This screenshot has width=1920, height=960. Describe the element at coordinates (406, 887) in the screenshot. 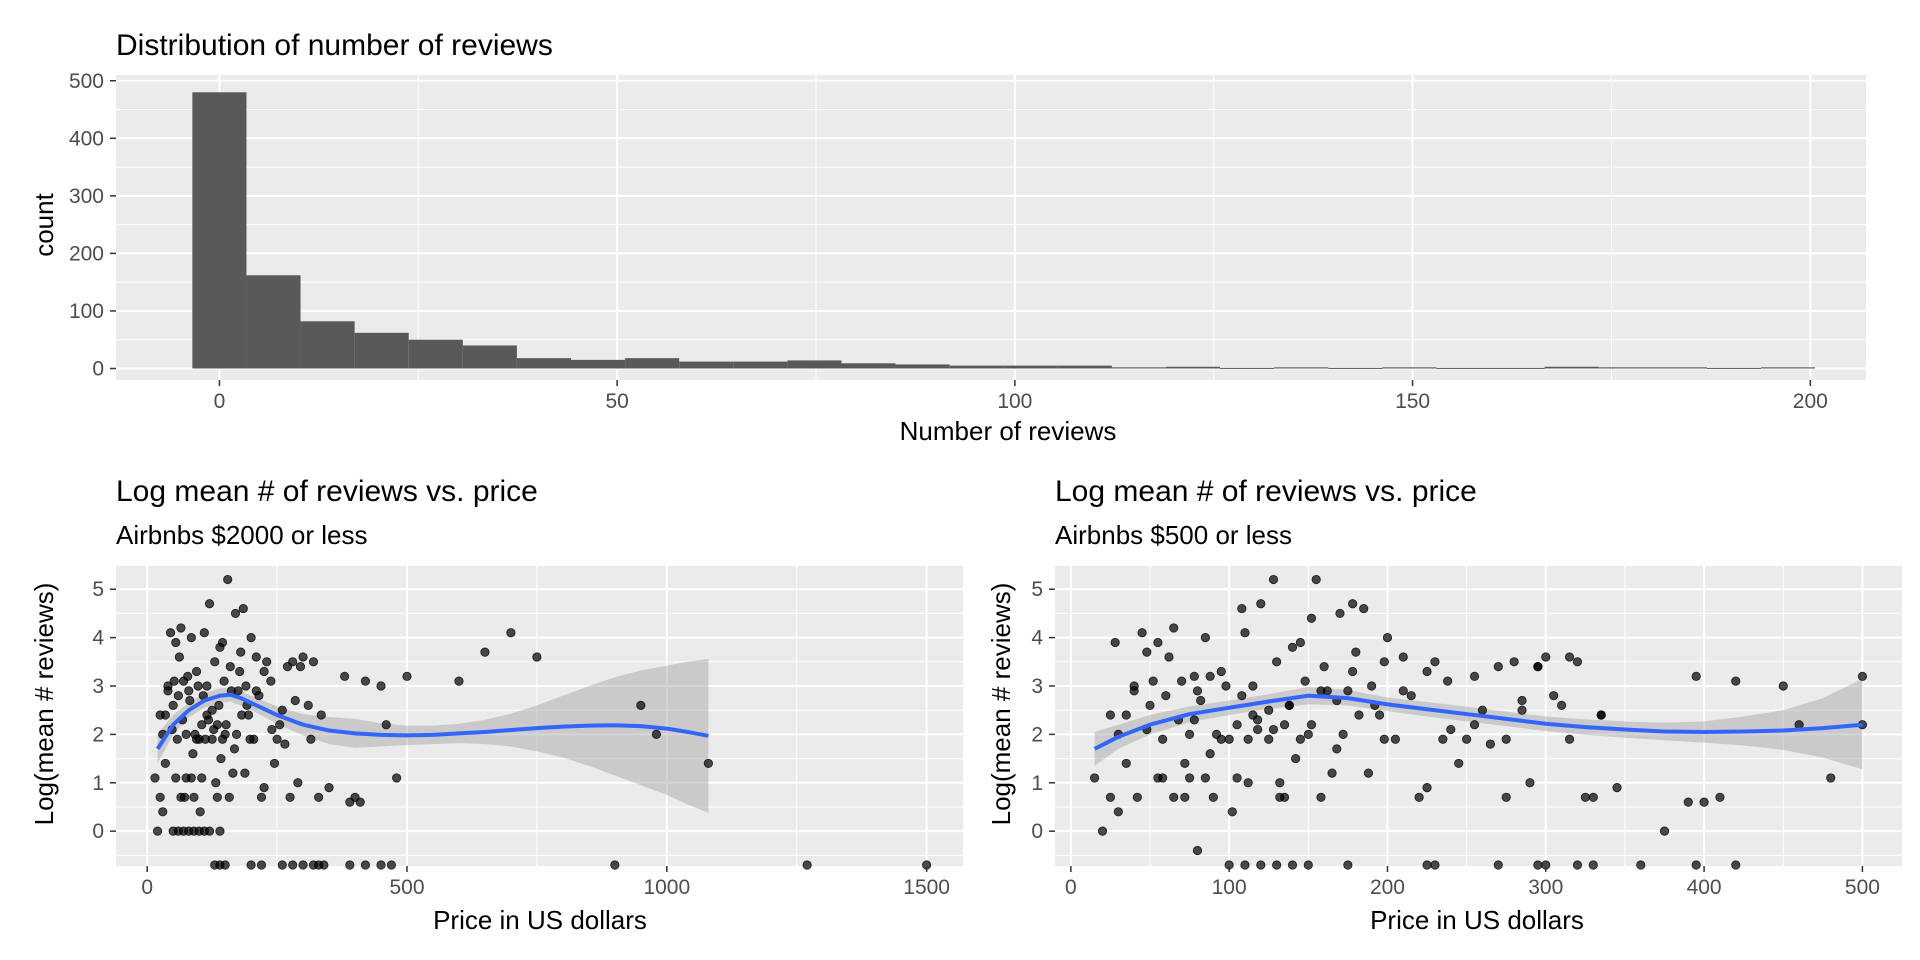

I see `x-tick-label: 500` at that location.